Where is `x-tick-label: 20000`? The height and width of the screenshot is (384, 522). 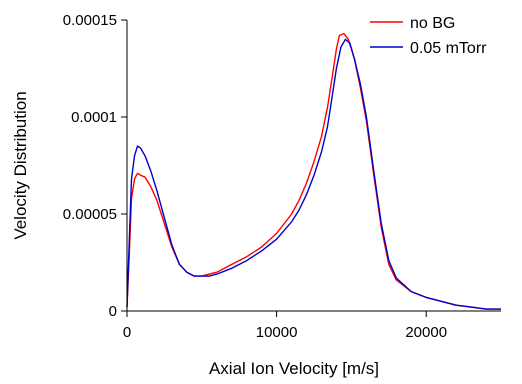 x-tick-label: 20000 is located at coordinates (426, 332).